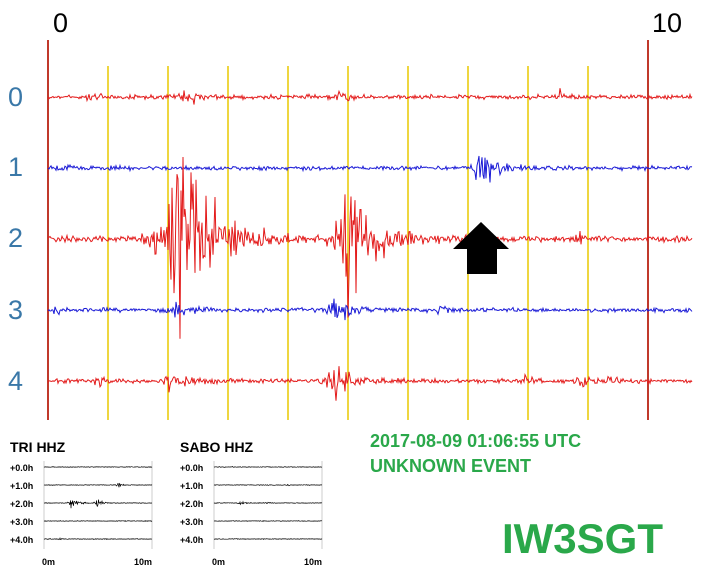  What do you see at coordinates (22, 486) in the screenshot?
I see `tri-row-label-1: +1.0h` at bounding box center [22, 486].